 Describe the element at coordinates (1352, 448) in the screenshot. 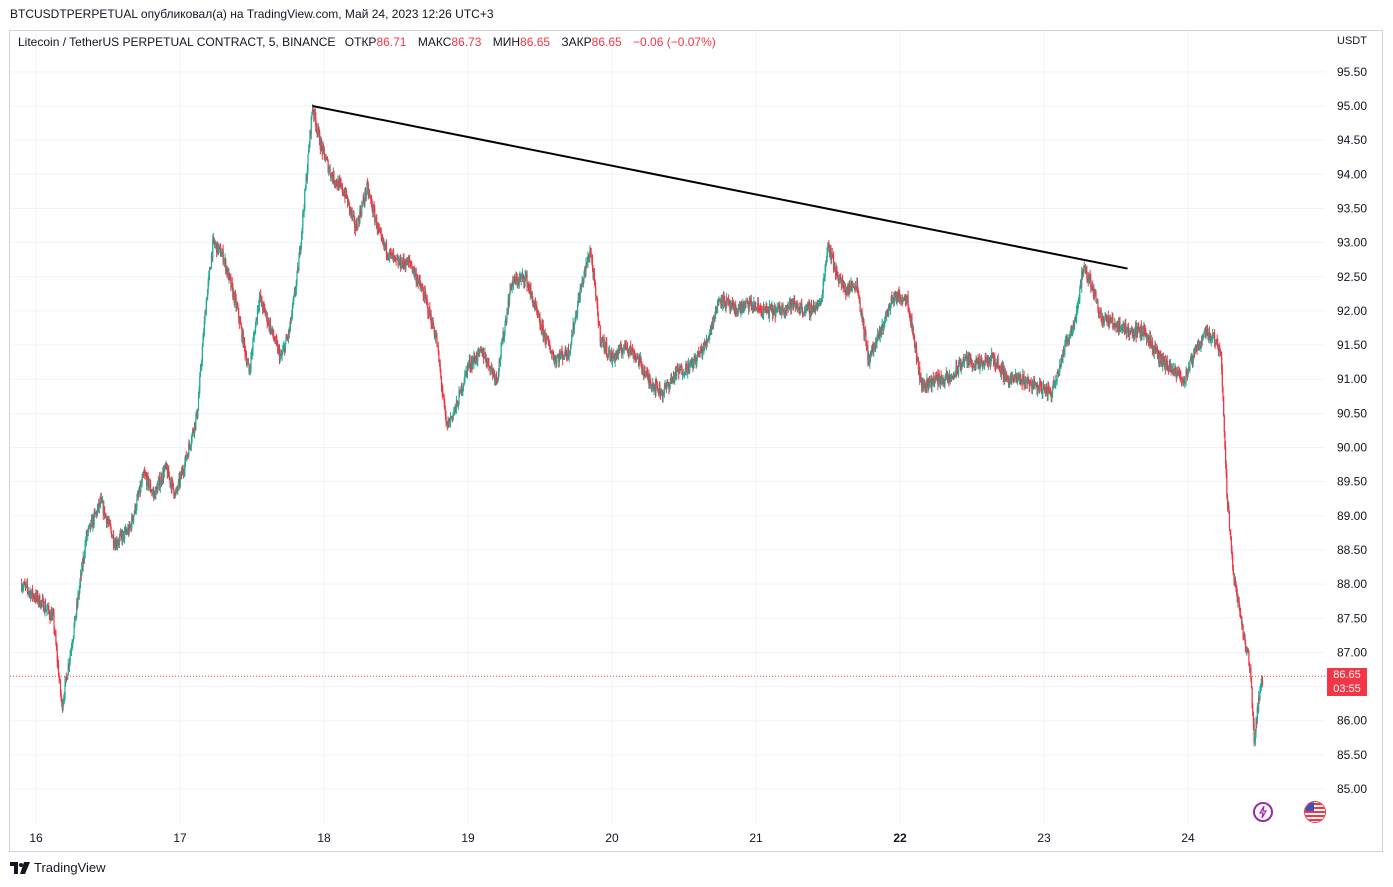

I see `y-tick-label: 90.00` at that location.